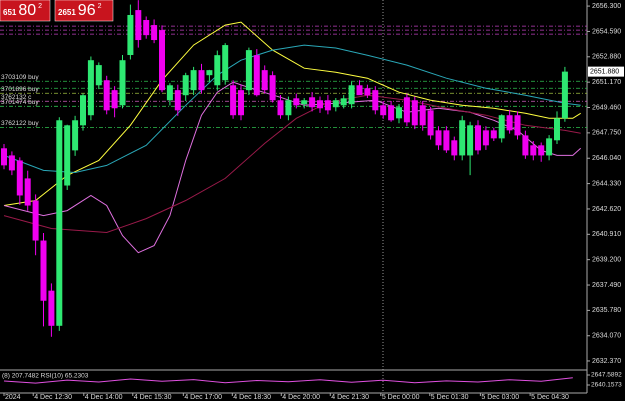 This screenshot has height=401, width=625. I want to click on x-tick-label: 2024, so click(13, 397).